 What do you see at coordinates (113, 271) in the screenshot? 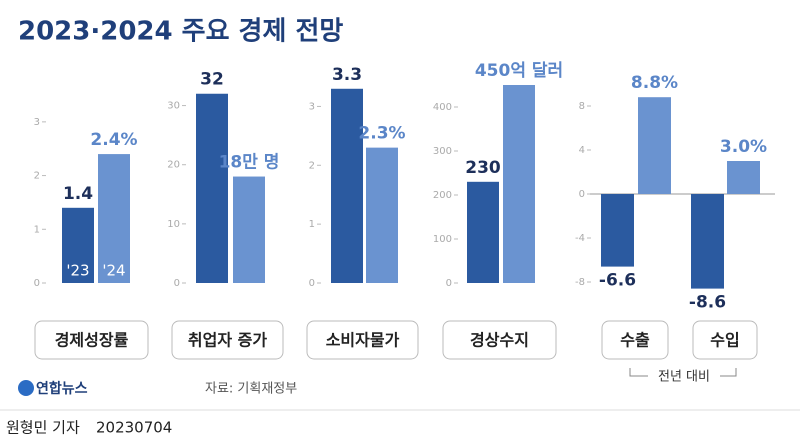
I see `bar-category: '24` at bounding box center [113, 271].